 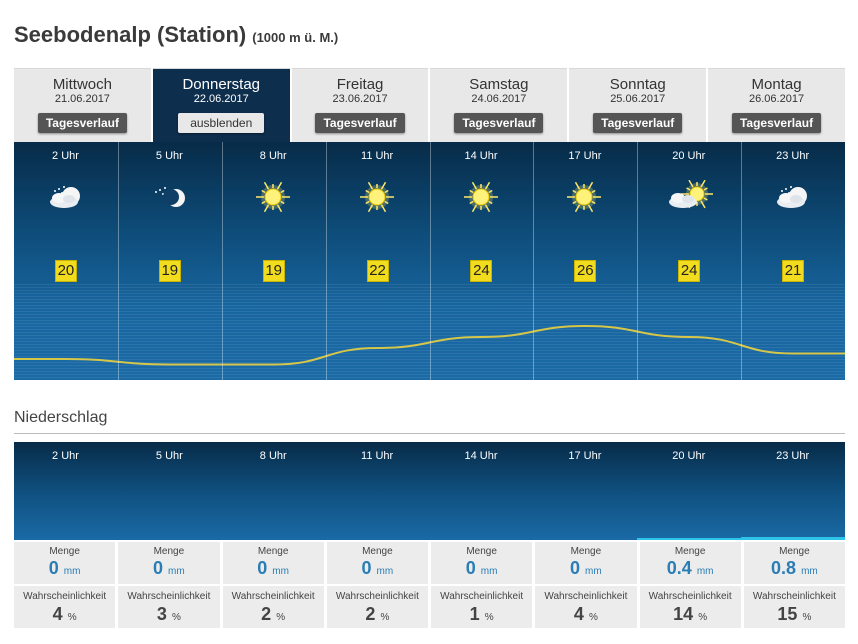 I want to click on tab-day-name: Samstag, so click(x=499, y=84).